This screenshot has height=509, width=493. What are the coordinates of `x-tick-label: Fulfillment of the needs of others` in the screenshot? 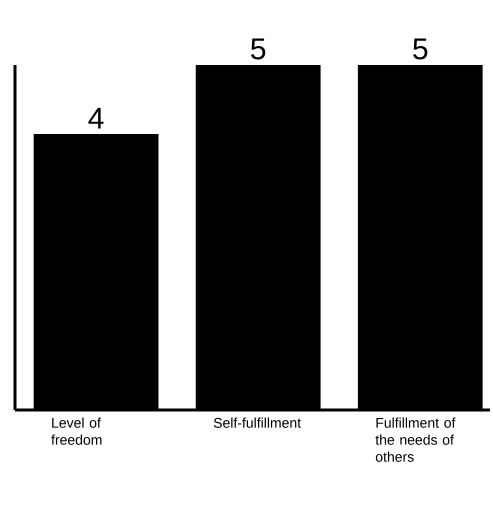 It's located at (416, 440).